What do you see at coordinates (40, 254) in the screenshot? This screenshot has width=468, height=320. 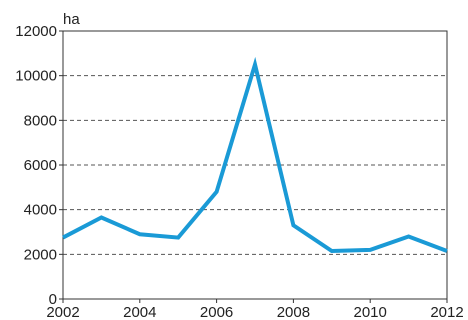 I see `y-tick-label-2000: 2000` at bounding box center [40, 254].